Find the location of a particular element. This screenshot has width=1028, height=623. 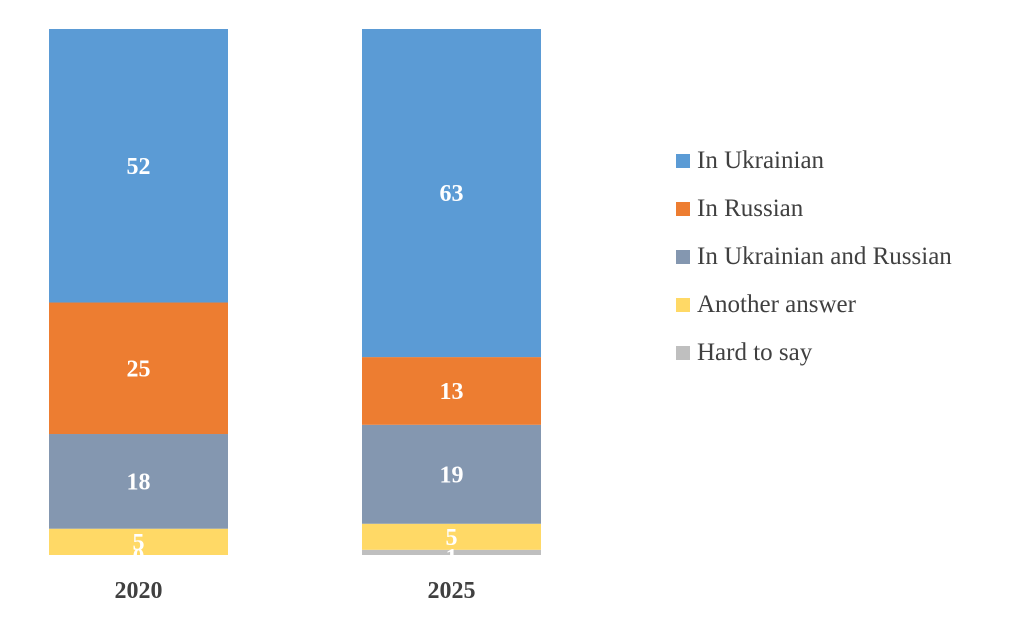

data-label-hard-to-say-2020: 0 is located at coordinates (139, 558).